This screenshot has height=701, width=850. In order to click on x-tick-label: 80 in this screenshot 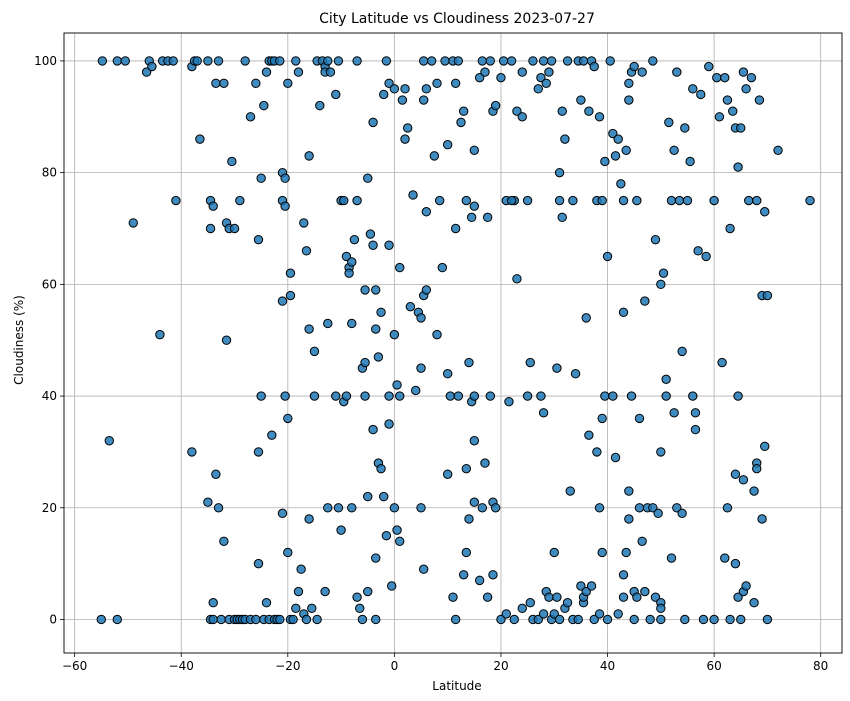, I will do `click(820, 666)`.